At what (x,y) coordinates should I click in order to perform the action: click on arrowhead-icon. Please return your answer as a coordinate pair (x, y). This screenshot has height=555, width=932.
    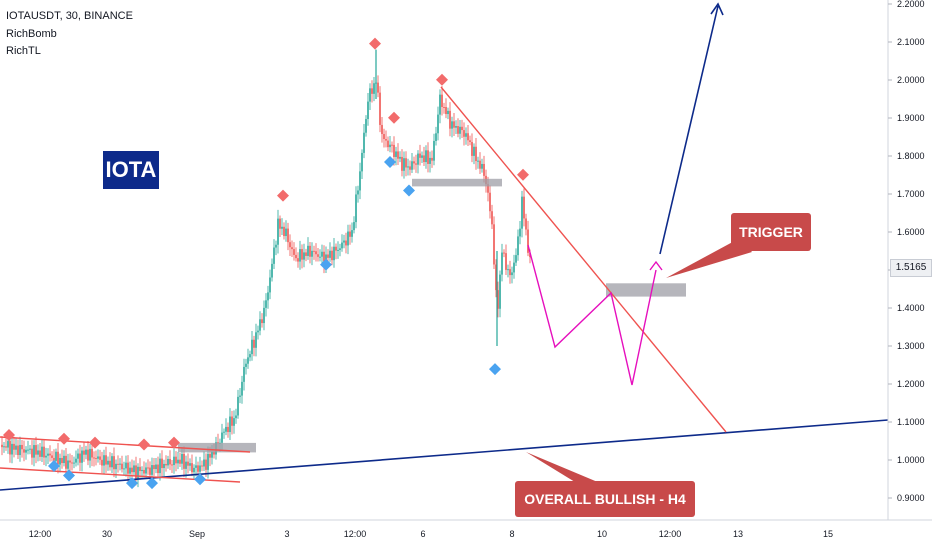
    Looking at the image, I should click on (717, 9).